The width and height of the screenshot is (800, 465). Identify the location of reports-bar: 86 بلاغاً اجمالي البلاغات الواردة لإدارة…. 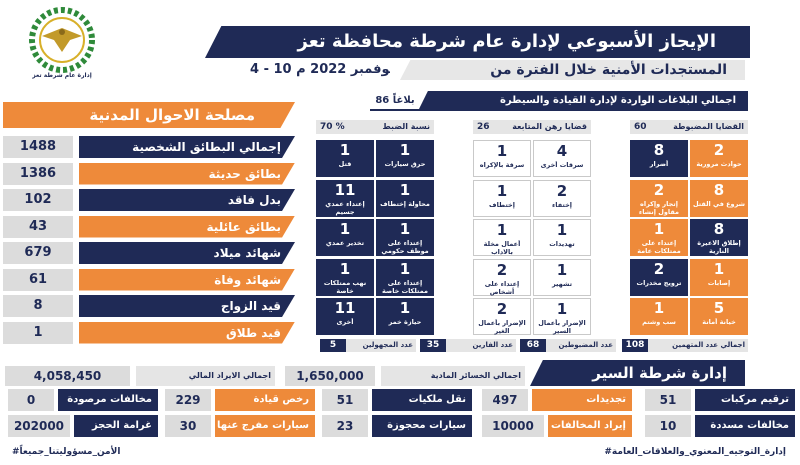
(539, 101).